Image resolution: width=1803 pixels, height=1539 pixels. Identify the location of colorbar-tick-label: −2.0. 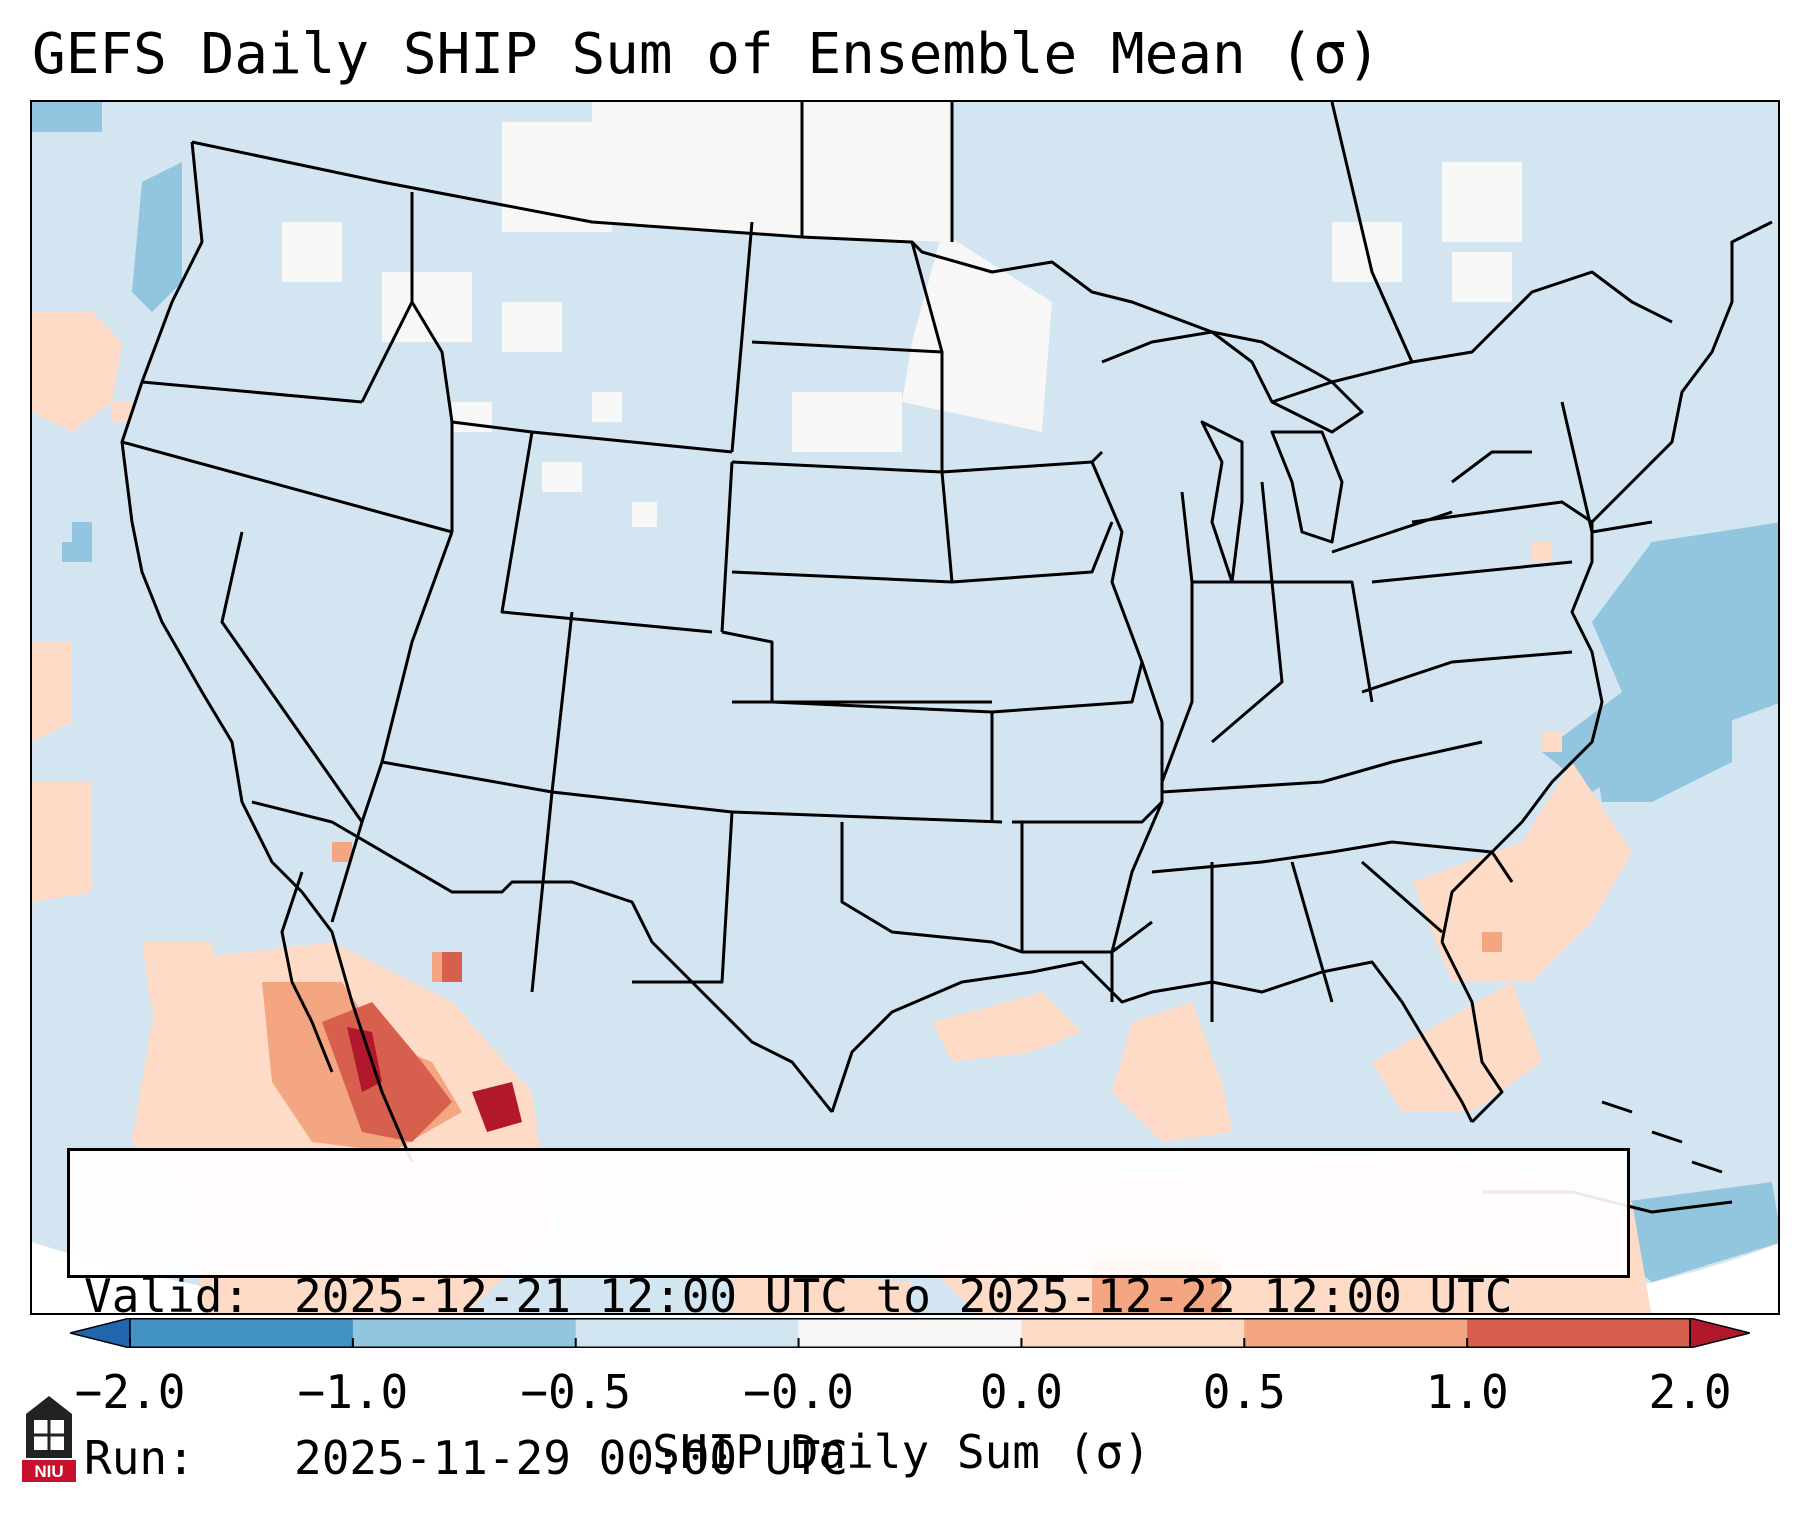
(130, 1392).